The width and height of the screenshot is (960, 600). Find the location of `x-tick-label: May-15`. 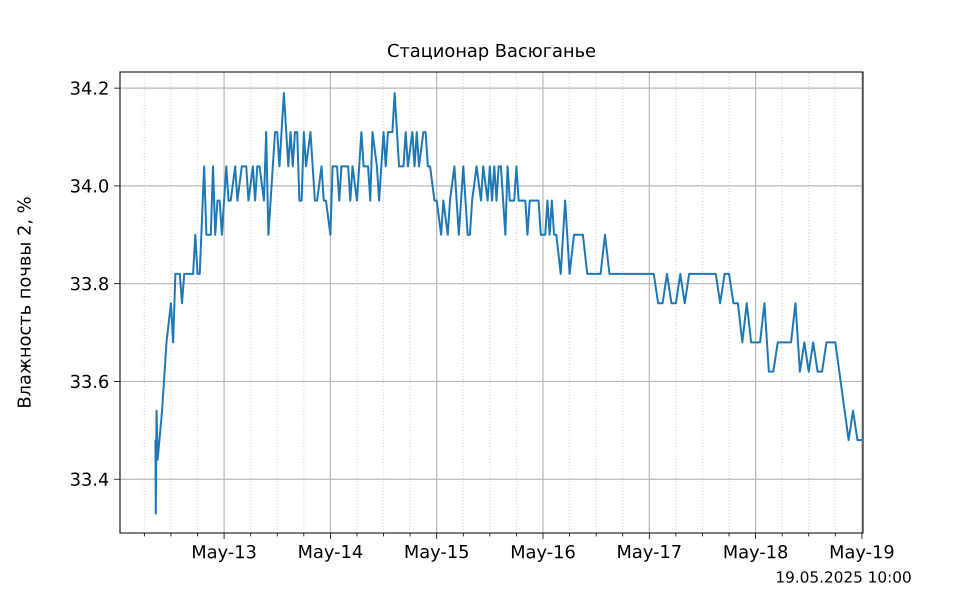

x-tick-label: May-15 is located at coordinates (437, 553).